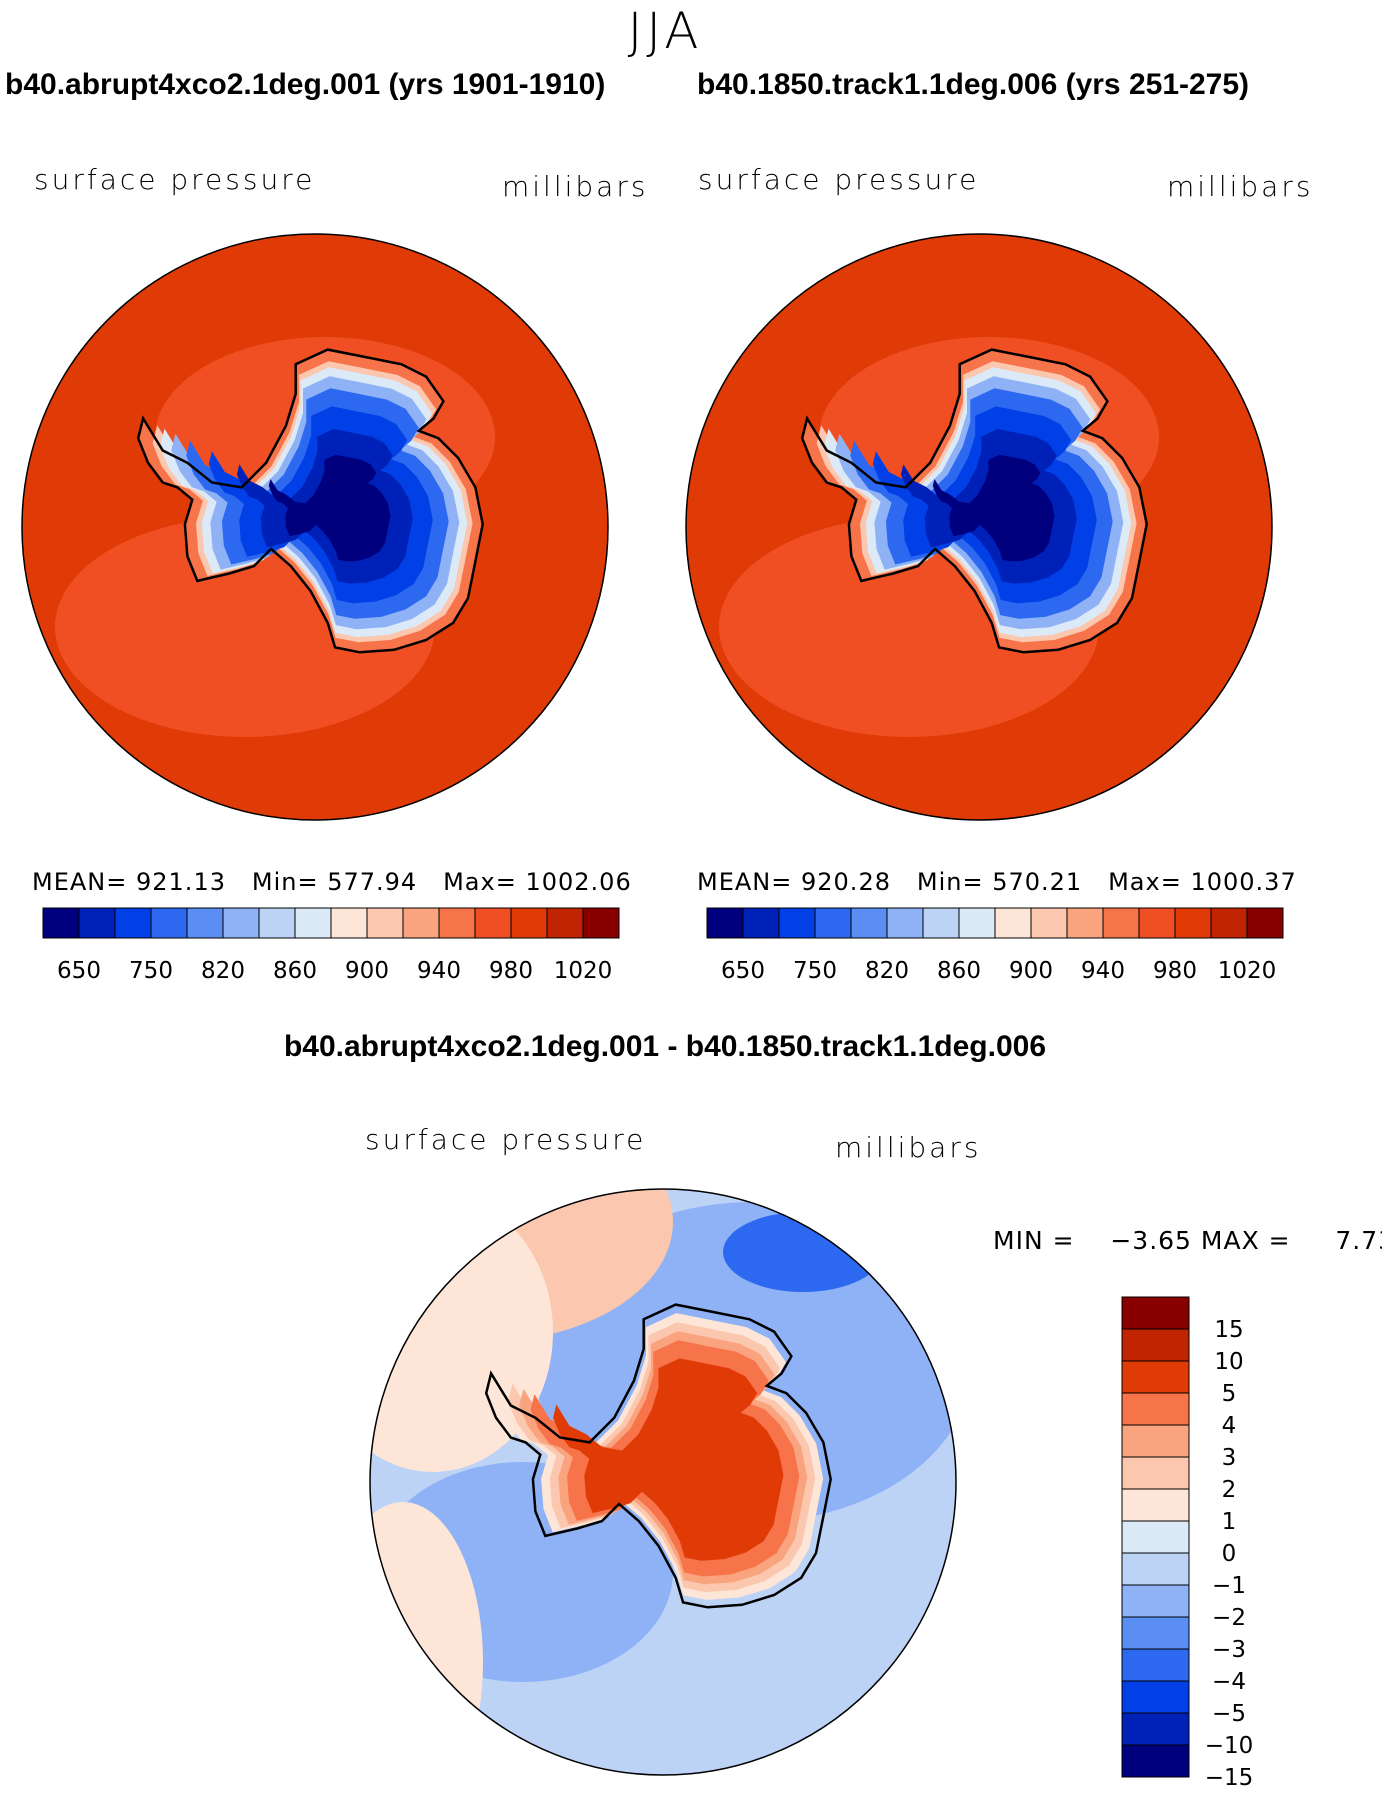 The width and height of the screenshot is (1382, 1799). I want to click on colorbar-diff-tick-label: 15, so click(1228, 1330).